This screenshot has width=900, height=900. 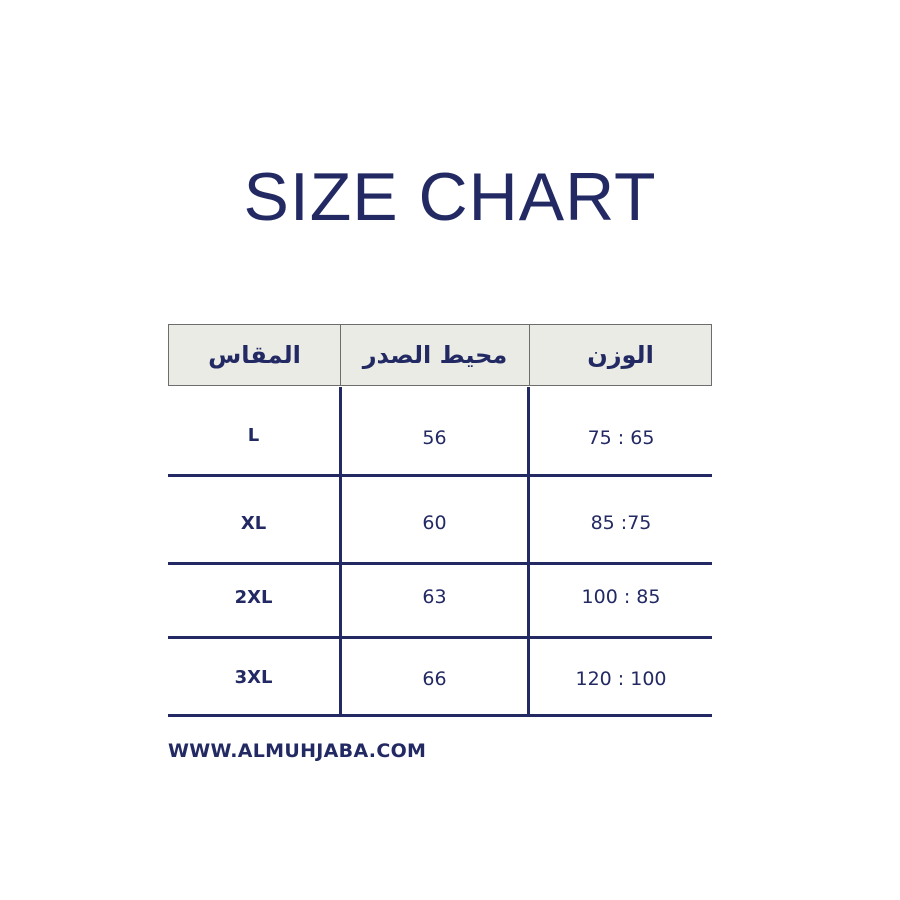 I want to click on chest-cell: 66, so click(x=434, y=679).